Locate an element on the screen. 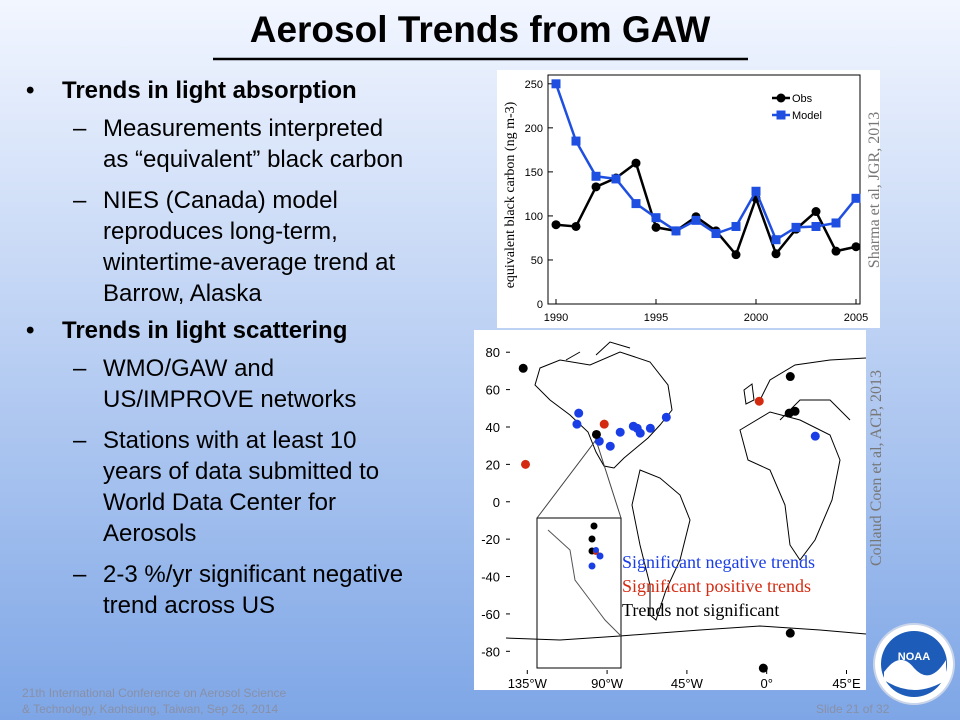 The height and width of the screenshot is (720, 960). sub-text: reproduces long-term, is located at coordinates (220, 231).